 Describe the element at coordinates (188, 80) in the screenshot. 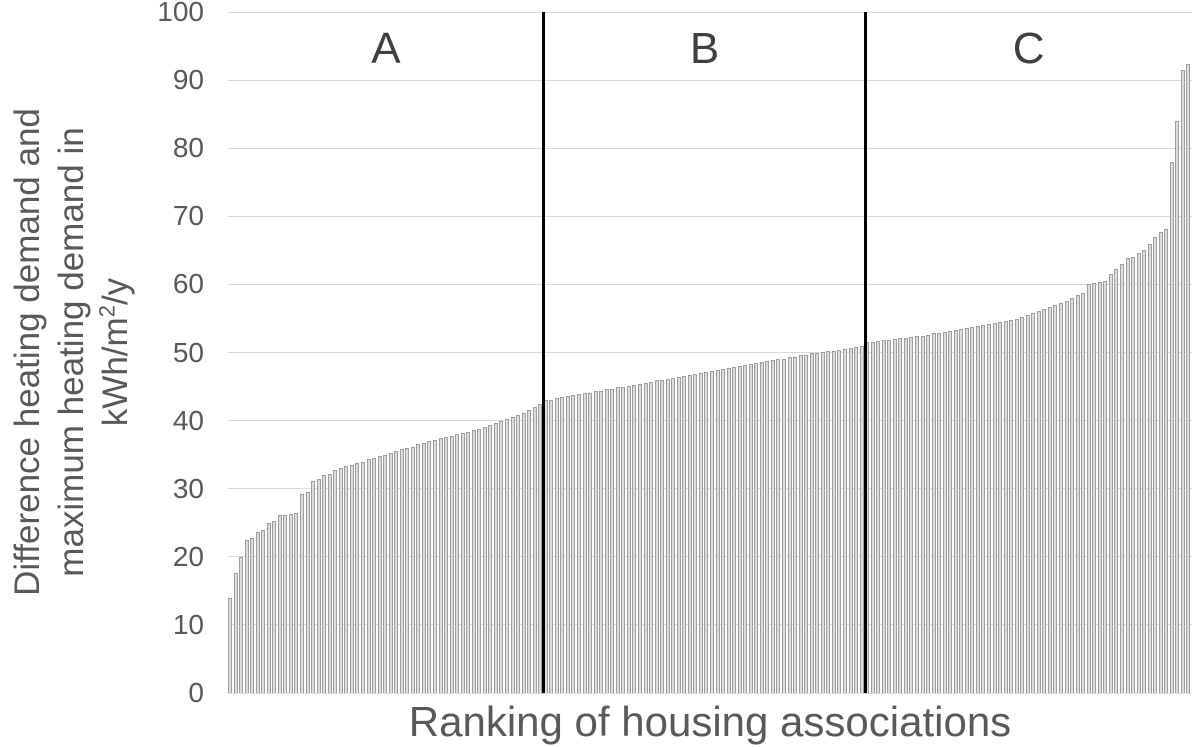

I see `y-tick-label-90: 90` at that location.